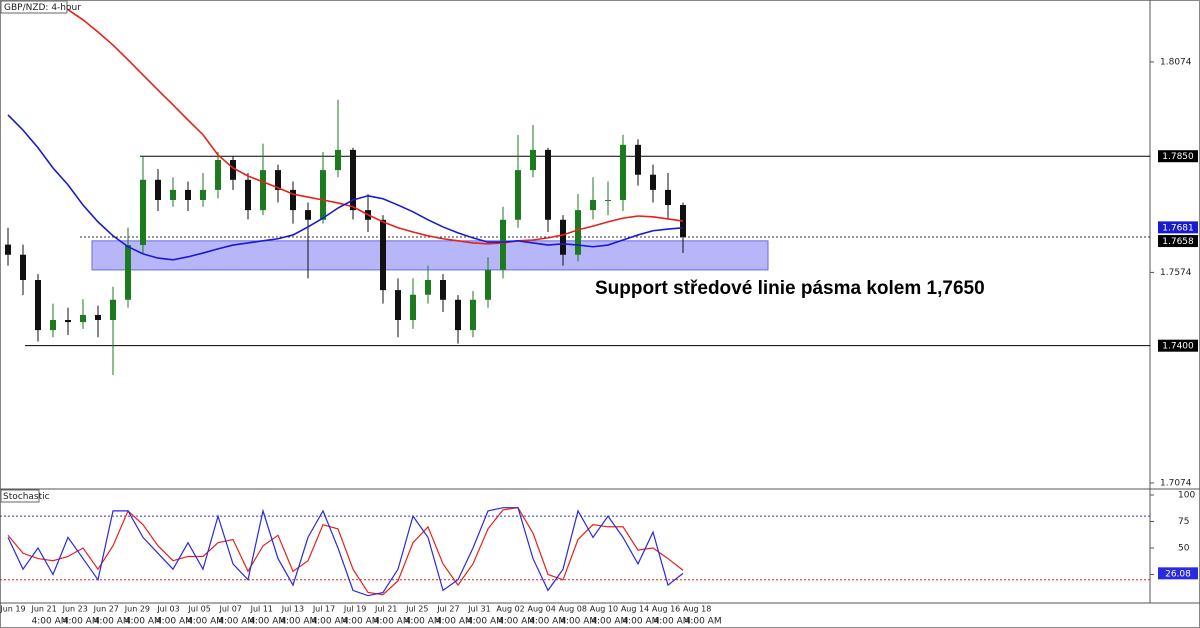 This screenshot has height=628, width=1200. What do you see at coordinates (106, 609) in the screenshot?
I see `x-tick-label: Jun 27` at bounding box center [106, 609].